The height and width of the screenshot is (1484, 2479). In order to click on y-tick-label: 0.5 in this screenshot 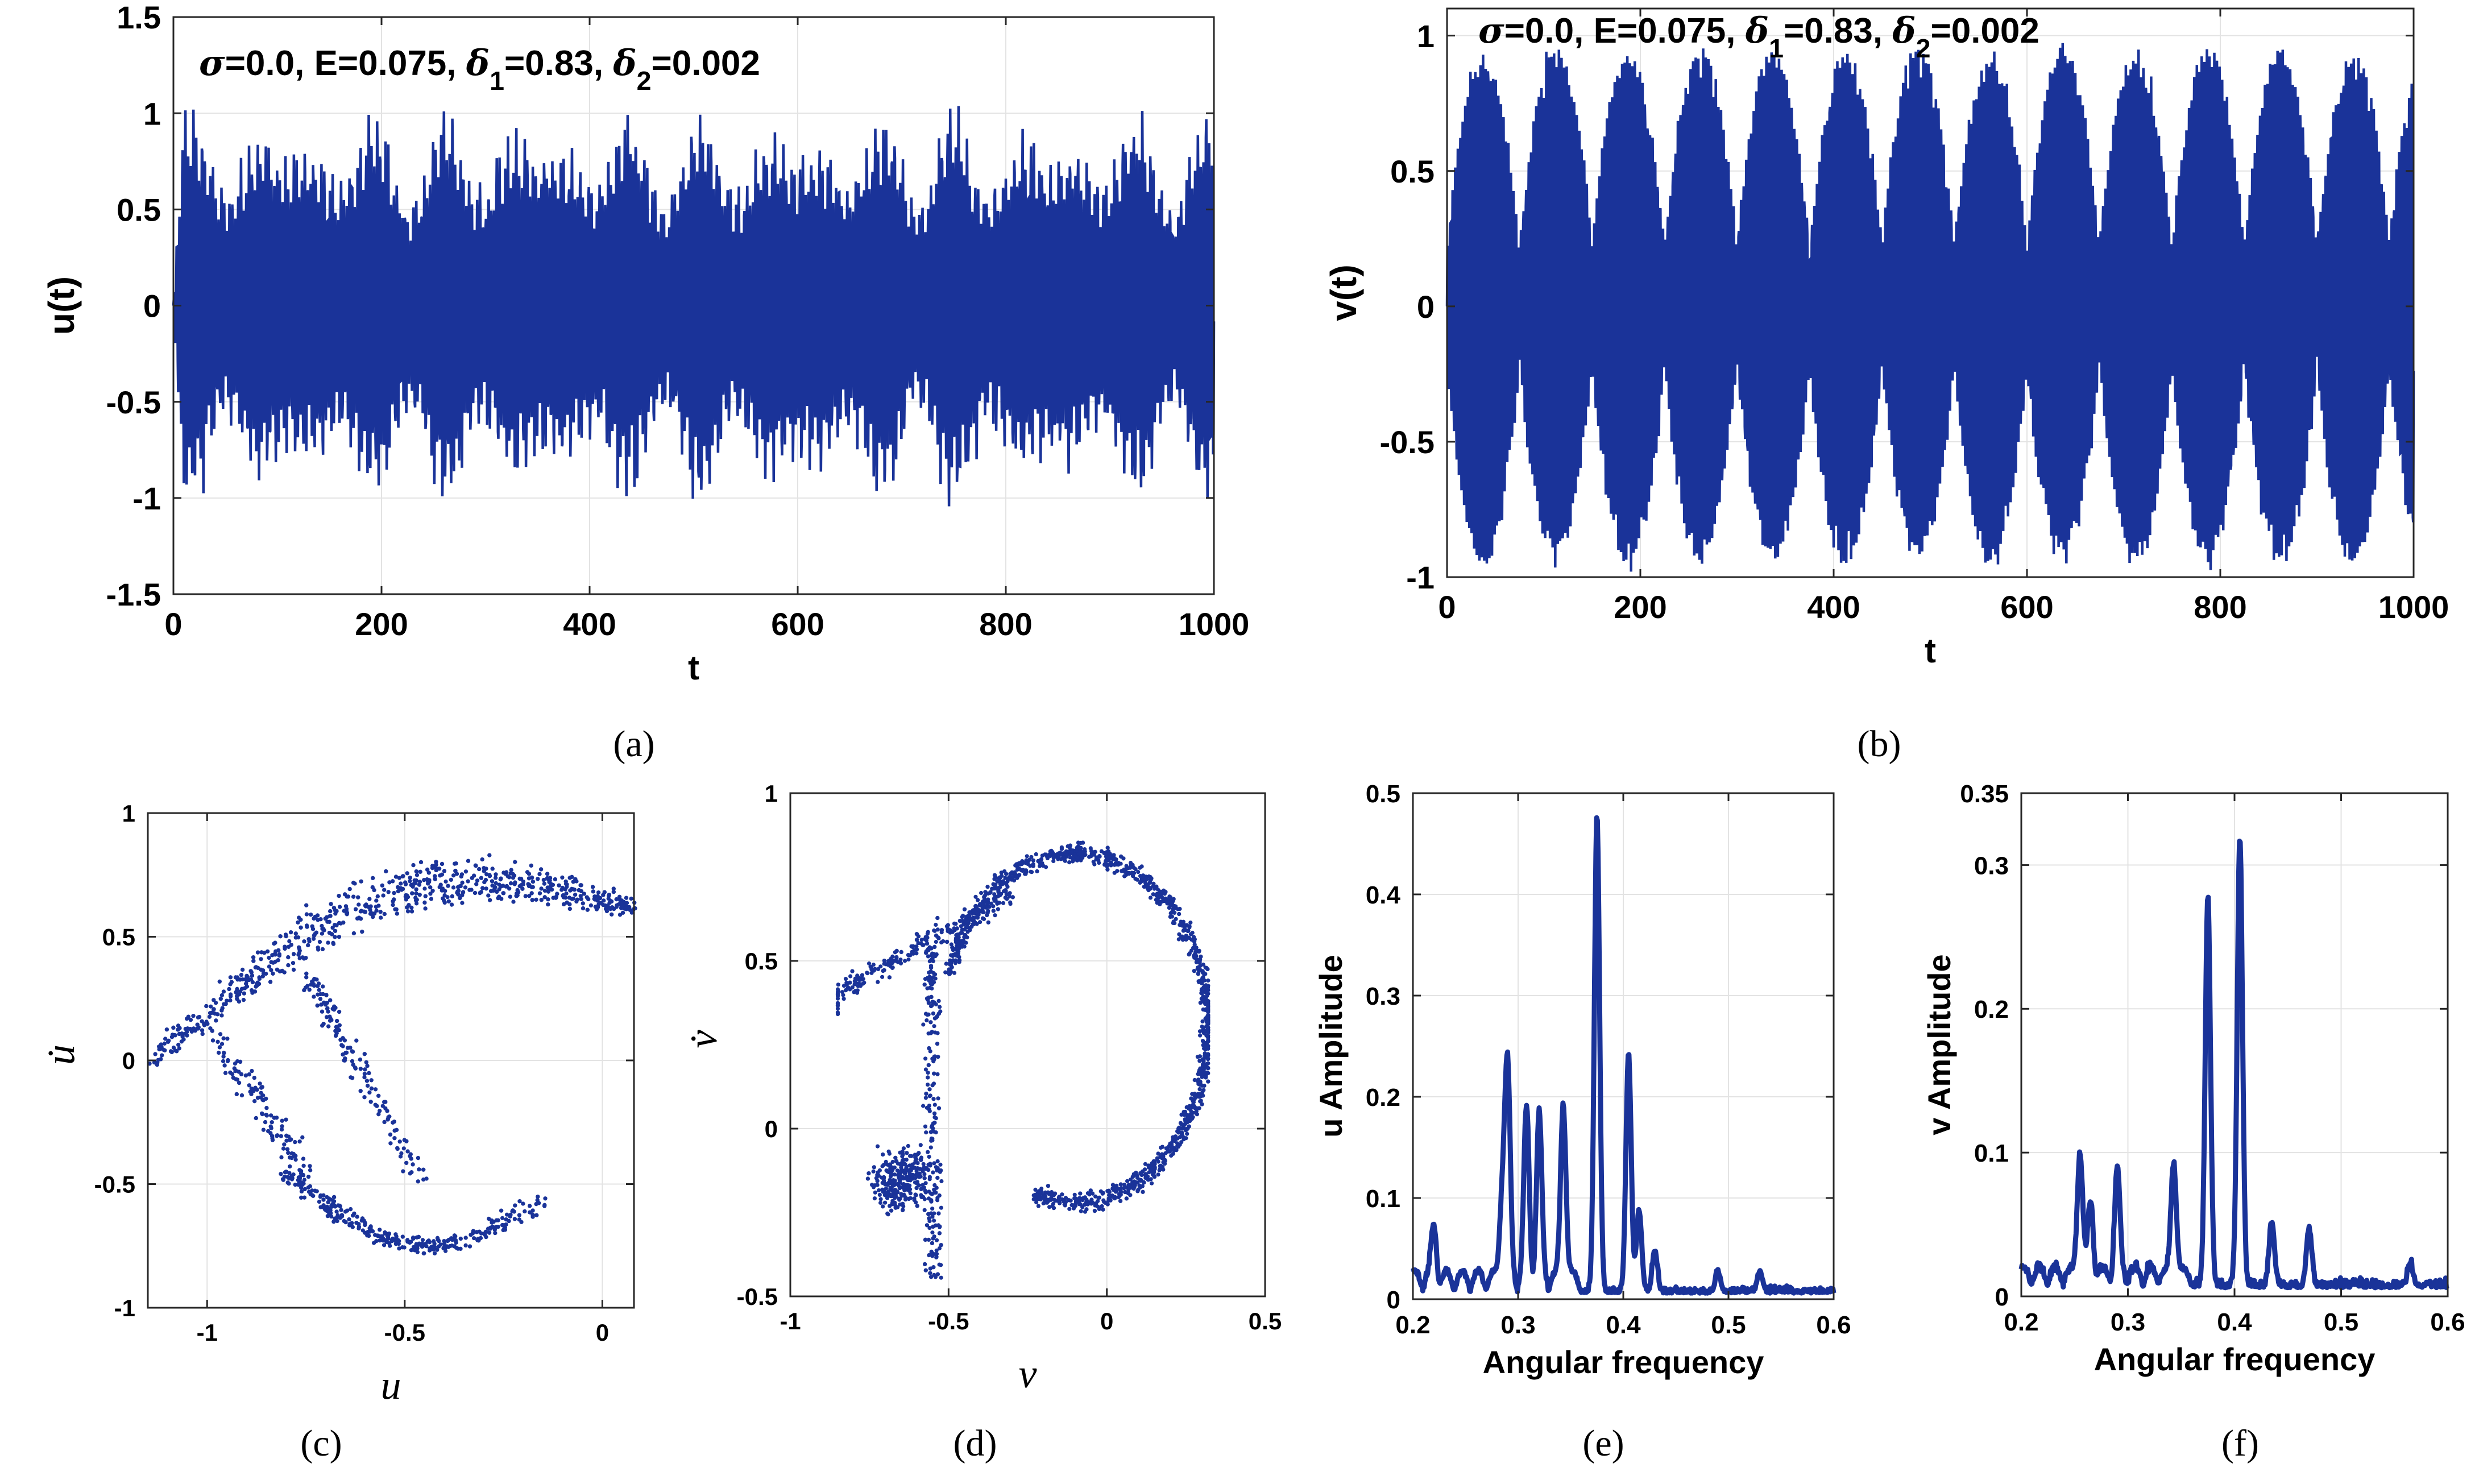, I will do `click(118, 937)`.